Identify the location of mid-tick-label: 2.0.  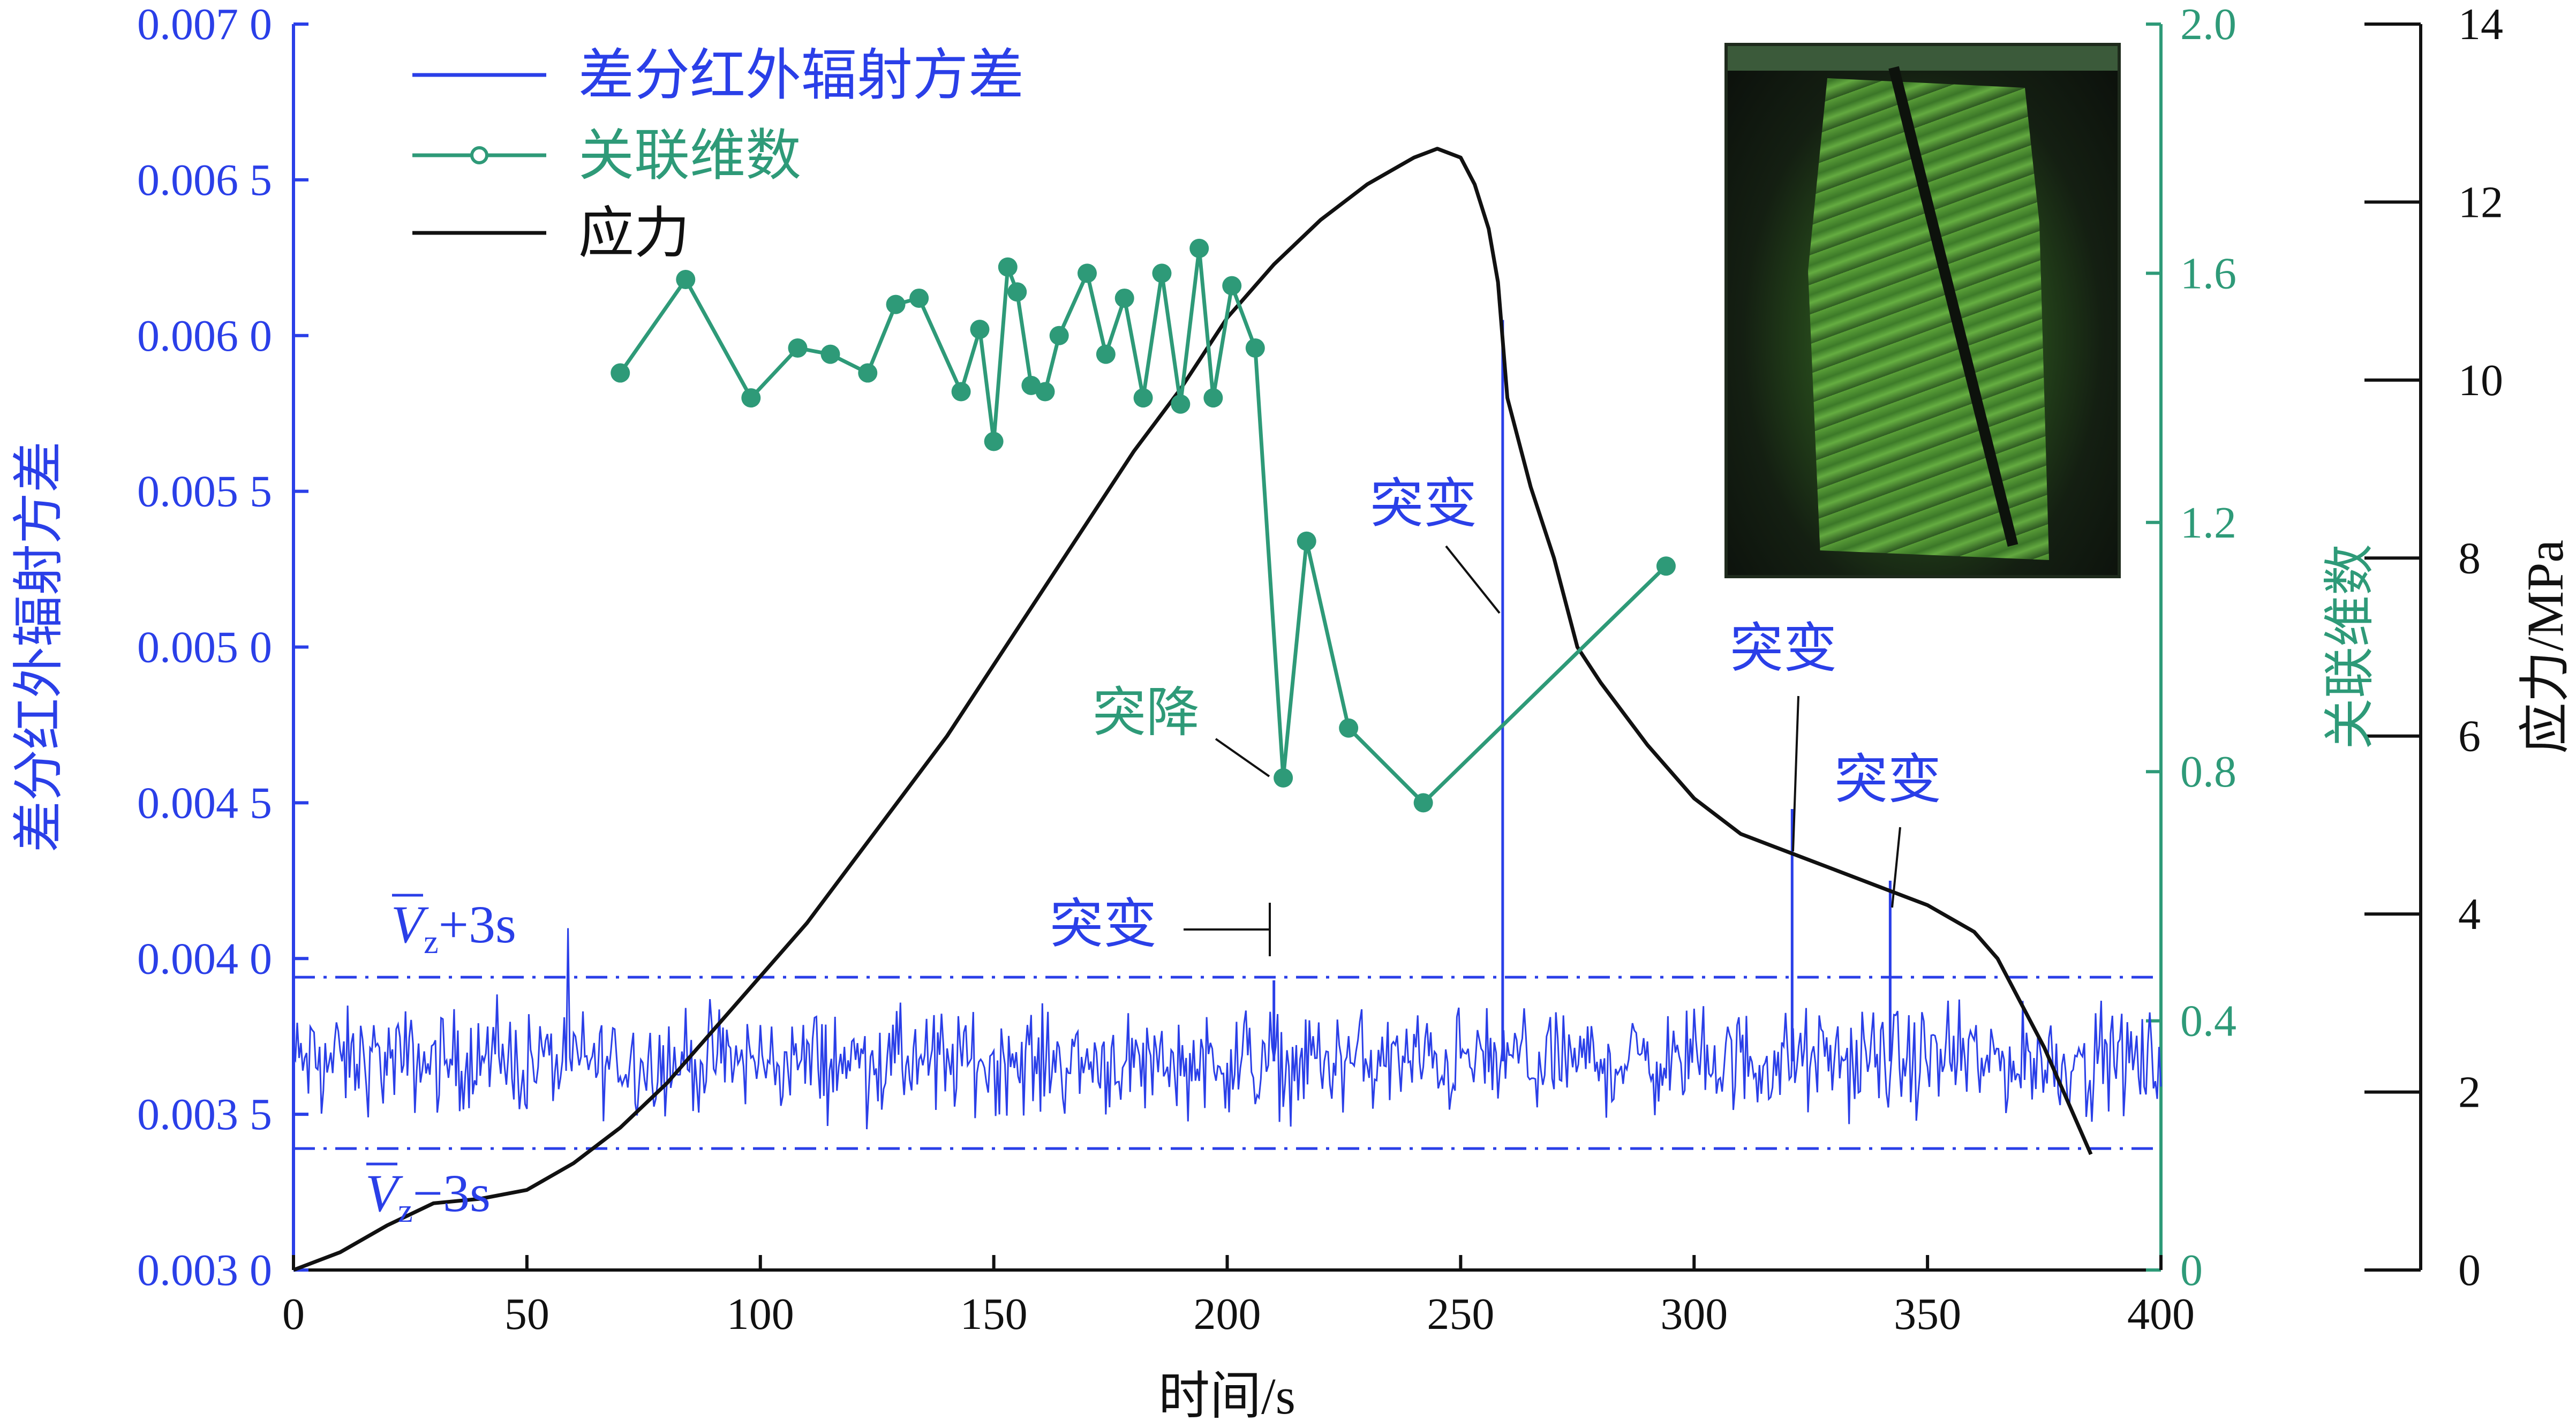
(2208, 24).